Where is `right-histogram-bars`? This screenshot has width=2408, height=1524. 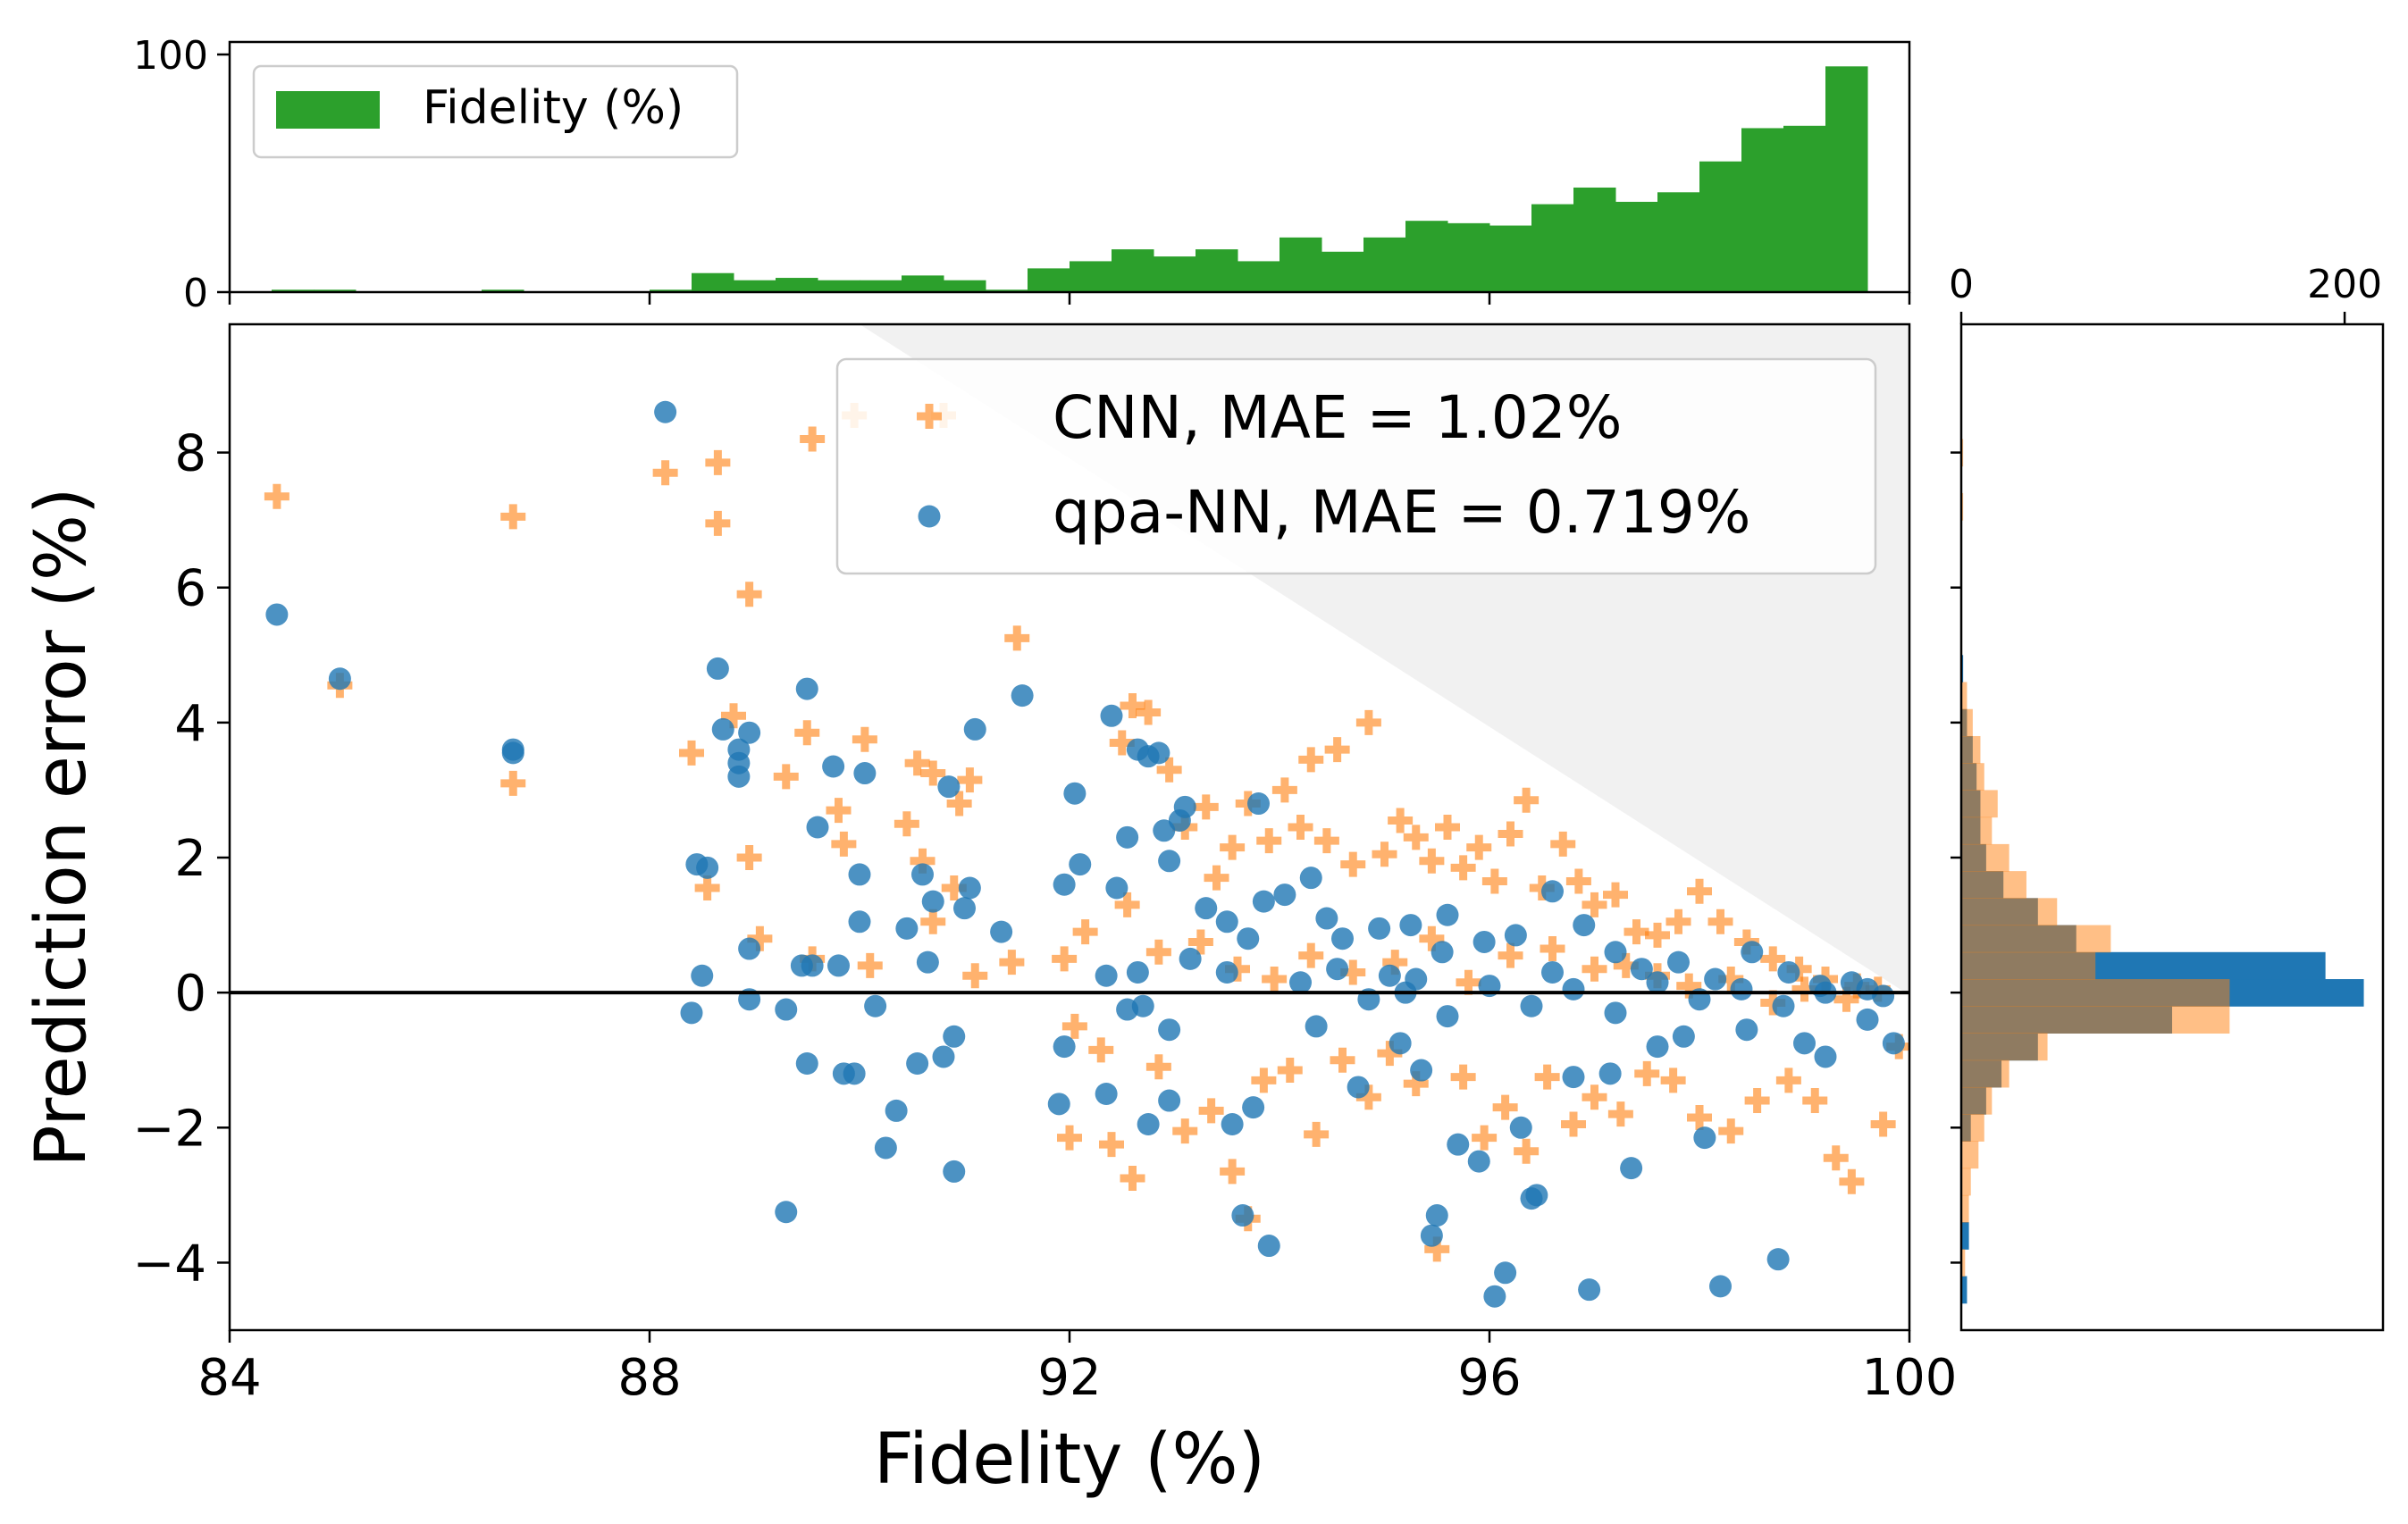
right-histogram-bars is located at coordinates (2162, 871).